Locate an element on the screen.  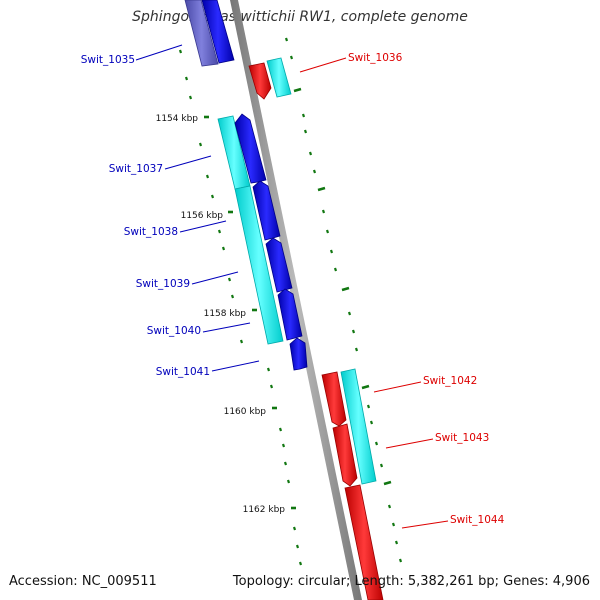
gene-label: Swit_1042 is located at coordinates (450, 381).